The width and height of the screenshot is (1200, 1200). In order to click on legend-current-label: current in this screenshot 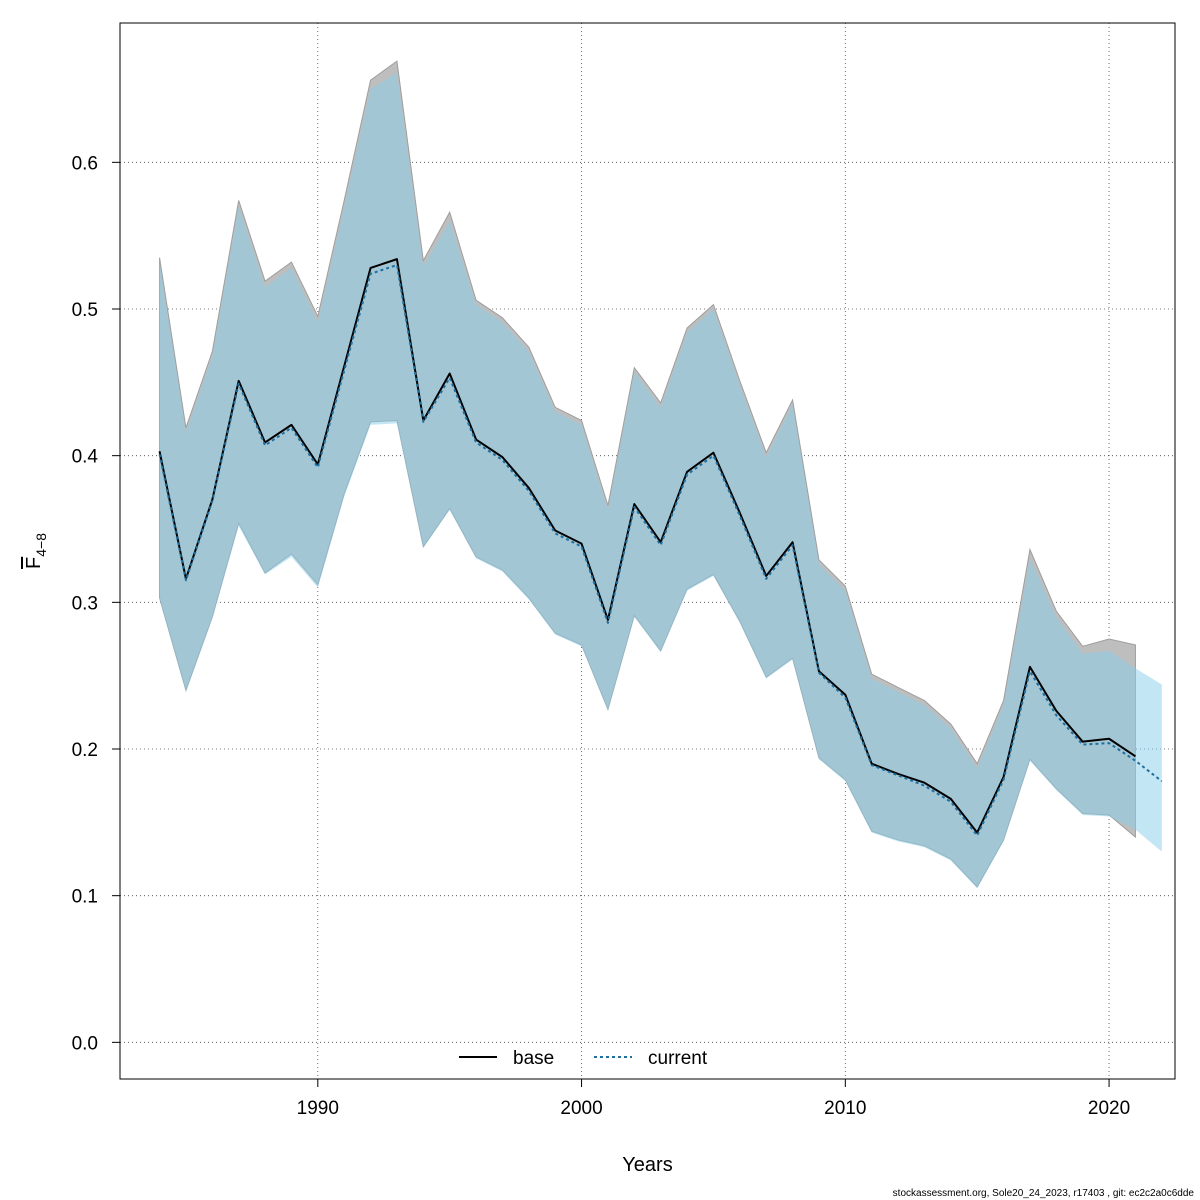, I will do `click(678, 1058)`.